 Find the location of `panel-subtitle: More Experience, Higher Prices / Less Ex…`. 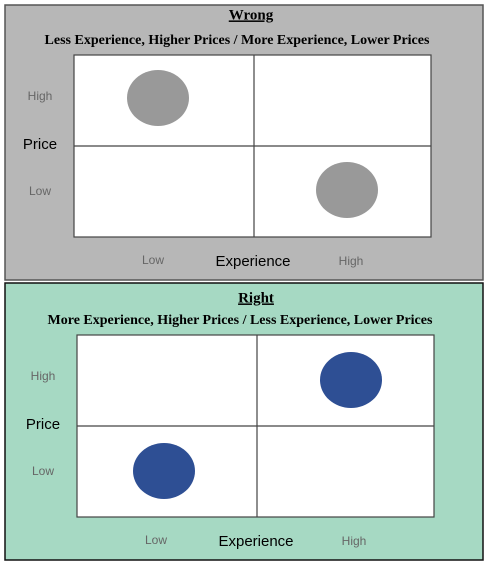

panel-subtitle: More Experience, Higher Prices / Less Ex… is located at coordinates (240, 320).